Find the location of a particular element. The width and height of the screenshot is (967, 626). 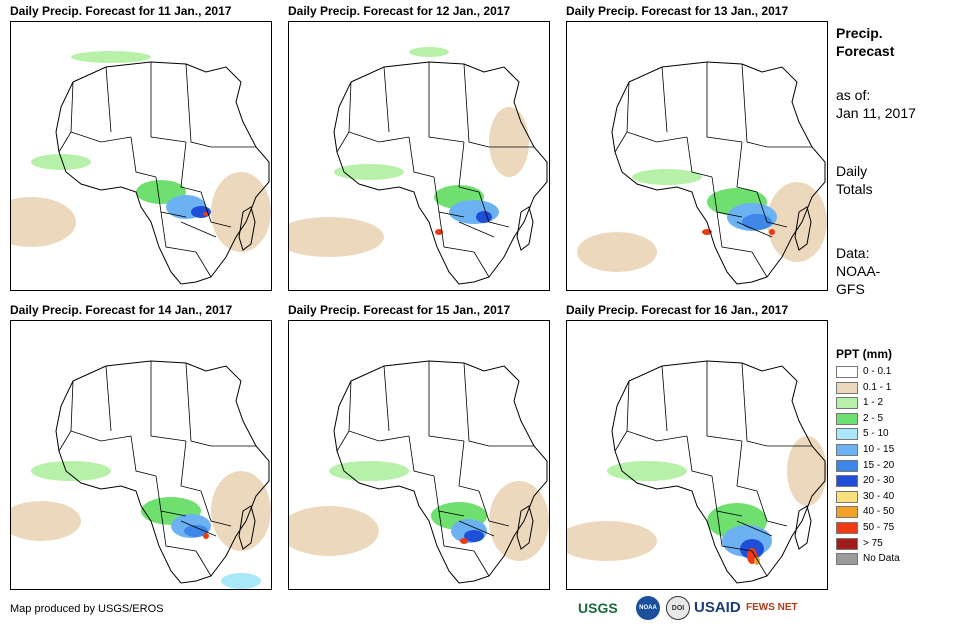

legend-label: 10 - 15 is located at coordinates (879, 449).